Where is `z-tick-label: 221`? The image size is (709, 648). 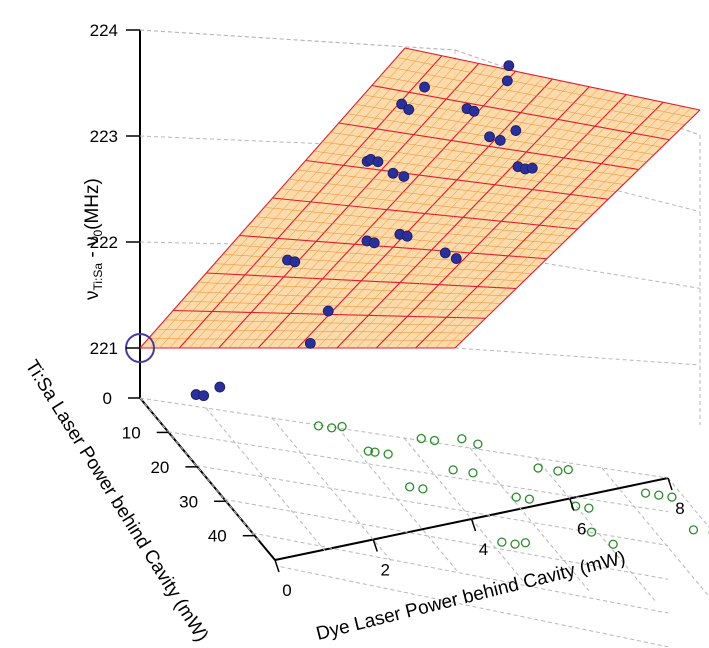 z-tick-label: 221 is located at coordinates (104, 348).